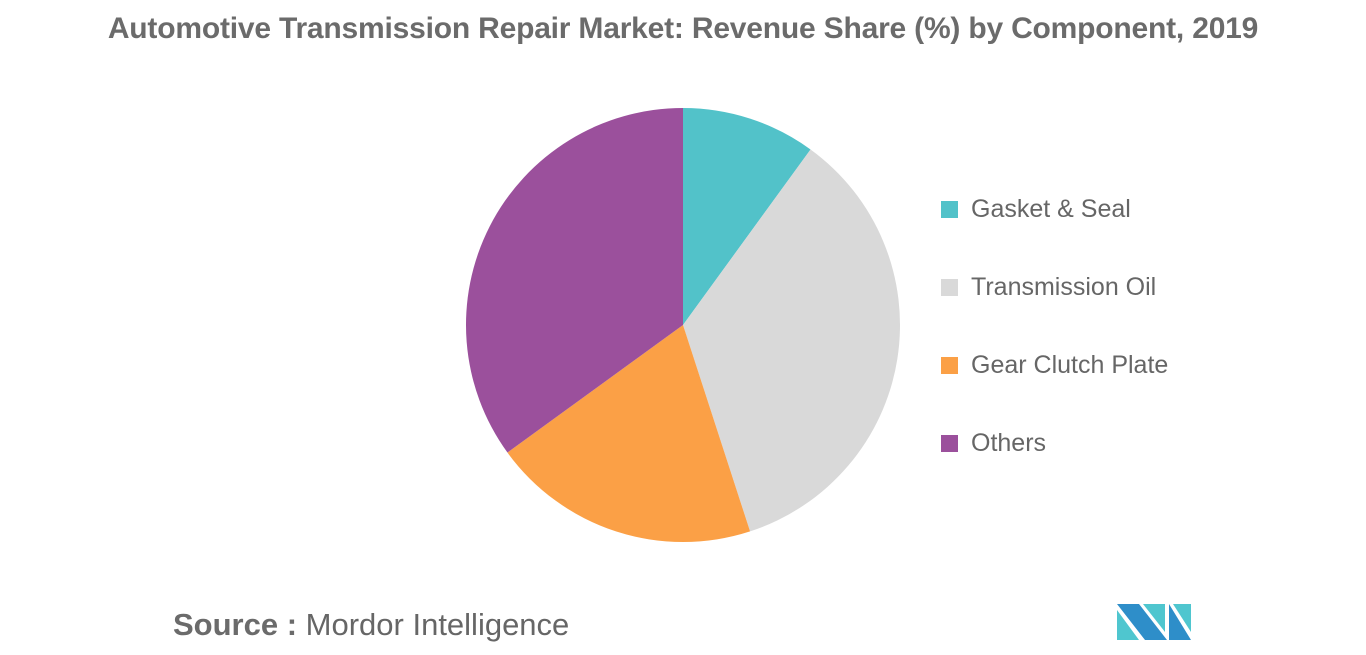 This screenshot has width=1366, height=655. I want to click on legend-label: Transmission Oil, so click(1064, 286).